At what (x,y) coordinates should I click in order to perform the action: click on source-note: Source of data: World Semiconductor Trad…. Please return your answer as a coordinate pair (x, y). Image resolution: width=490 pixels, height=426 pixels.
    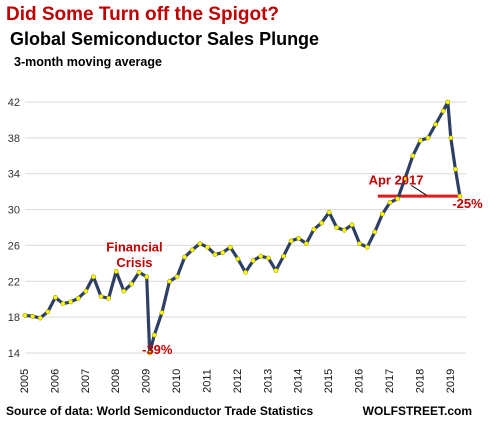
    Looking at the image, I should click on (160, 411).